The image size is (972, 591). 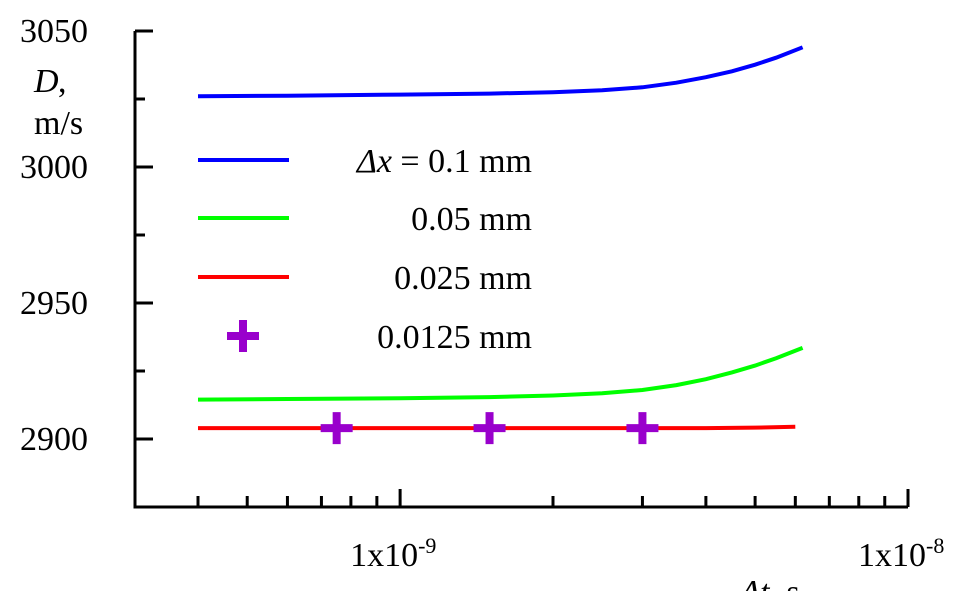 What do you see at coordinates (54, 439) in the screenshot?
I see `y-tick-label: 2900` at bounding box center [54, 439].